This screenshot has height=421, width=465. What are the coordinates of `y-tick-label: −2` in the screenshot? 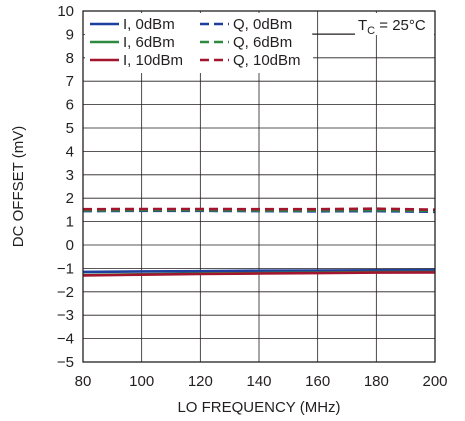 It's located at (65, 292).